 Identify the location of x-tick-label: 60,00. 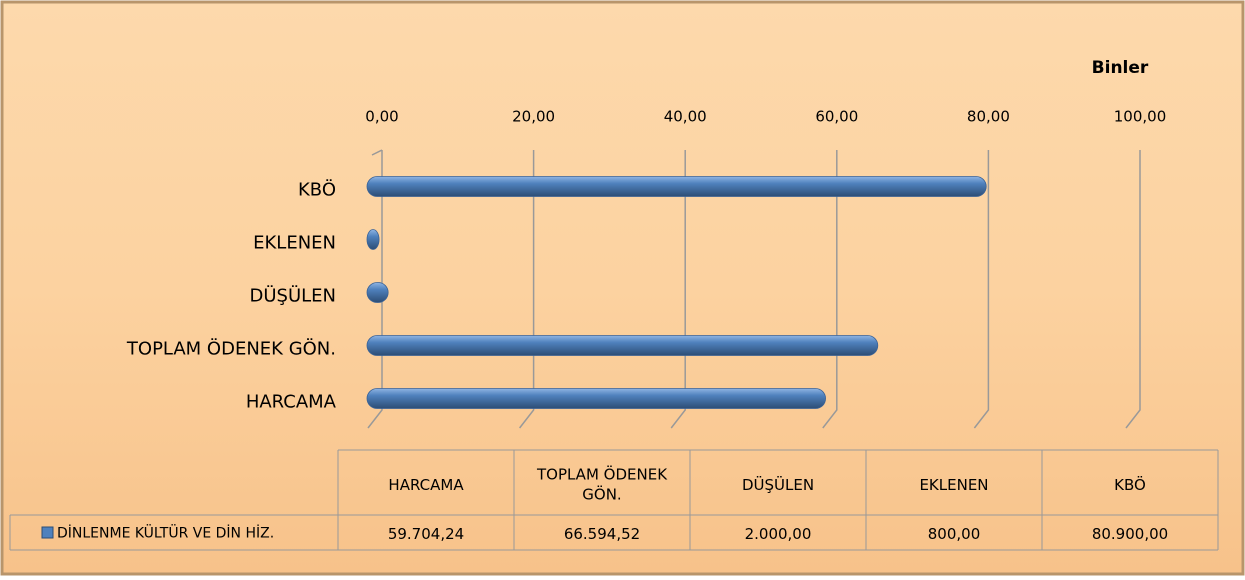
(836, 117).